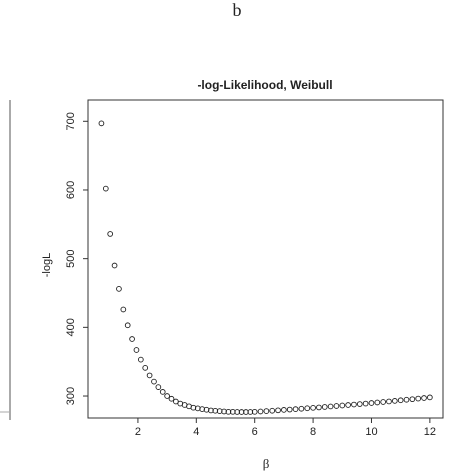 Image resolution: width=474 pixels, height=474 pixels. What do you see at coordinates (264, 85) in the screenshot?
I see `chart-title: -log-Likelihood, Weibull` at bounding box center [264, 85].